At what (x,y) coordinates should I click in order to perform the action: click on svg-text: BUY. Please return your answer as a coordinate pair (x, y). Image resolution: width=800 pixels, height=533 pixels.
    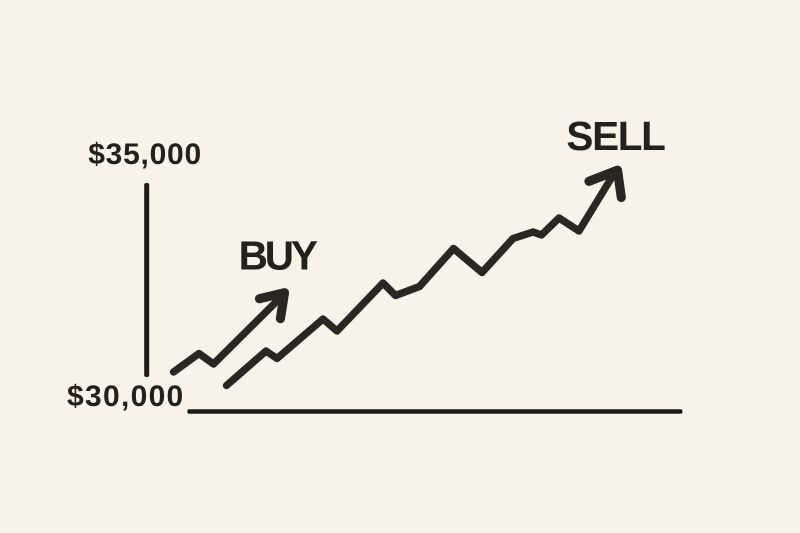
    Looking at the image, I should click on (278, 256).